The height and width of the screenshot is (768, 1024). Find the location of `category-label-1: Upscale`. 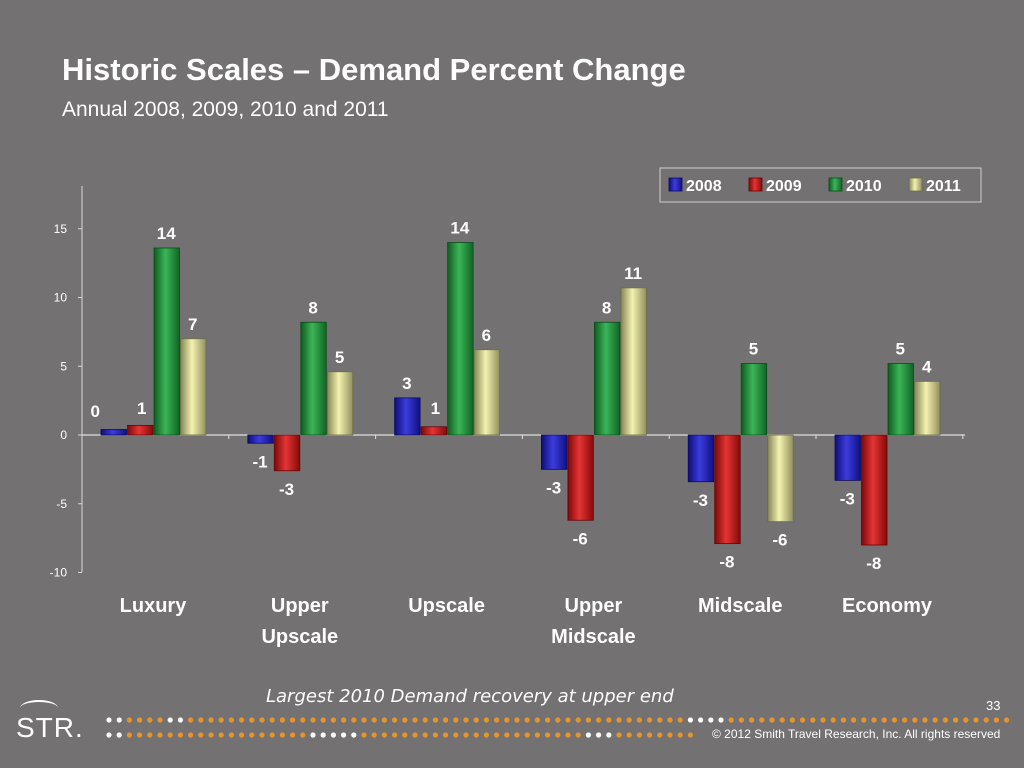

category-label-1: Upscale is located at coordinates (299, 637).